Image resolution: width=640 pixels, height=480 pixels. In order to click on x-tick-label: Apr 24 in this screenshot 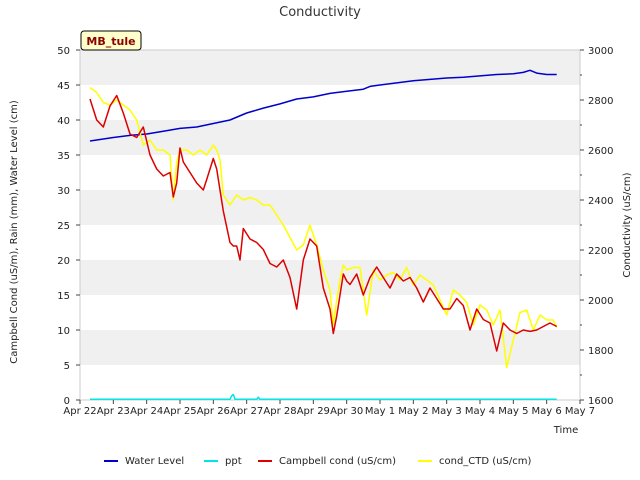, I will do `click(146, 411)`.